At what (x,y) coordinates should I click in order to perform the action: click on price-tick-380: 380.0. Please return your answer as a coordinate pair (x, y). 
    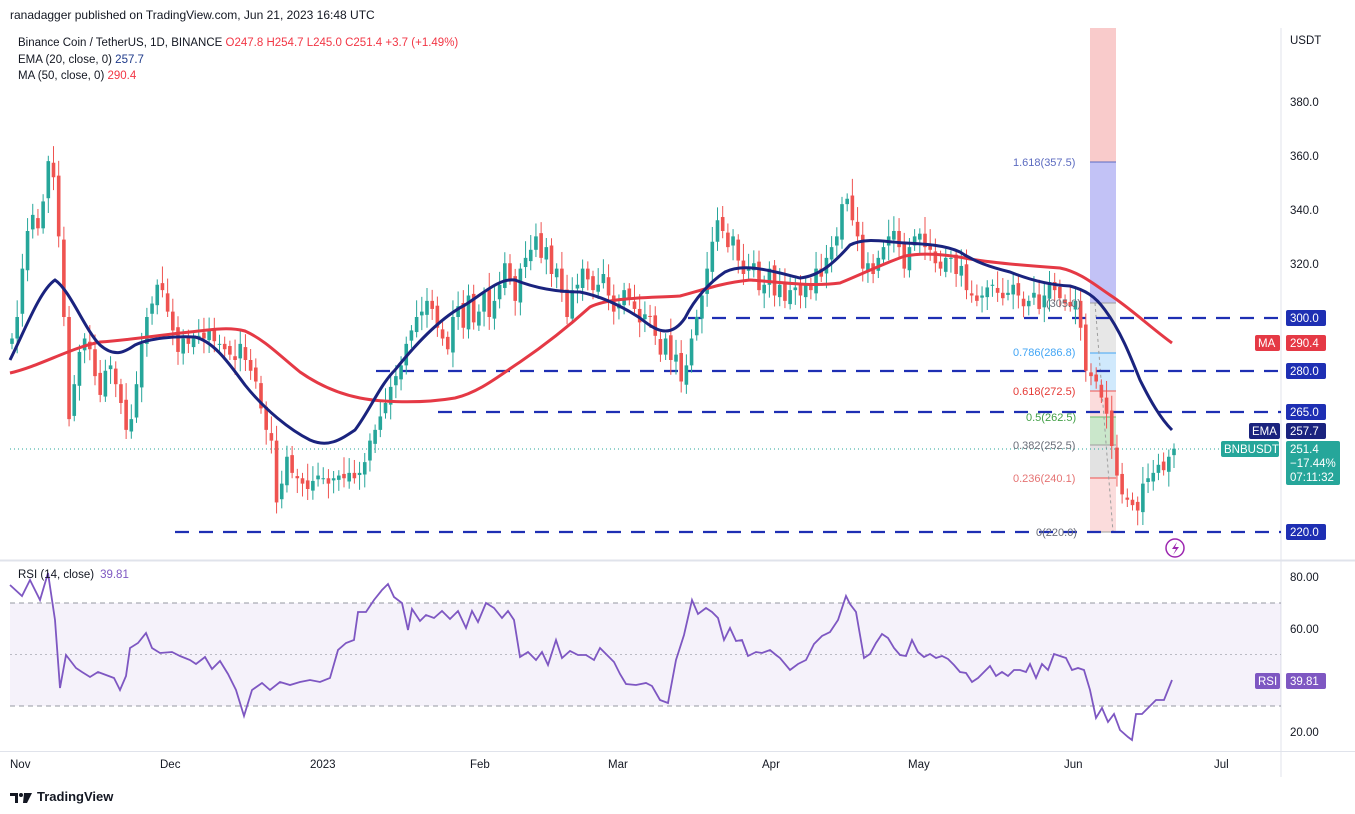
    Looking at the image, I should click on (1304, 103).